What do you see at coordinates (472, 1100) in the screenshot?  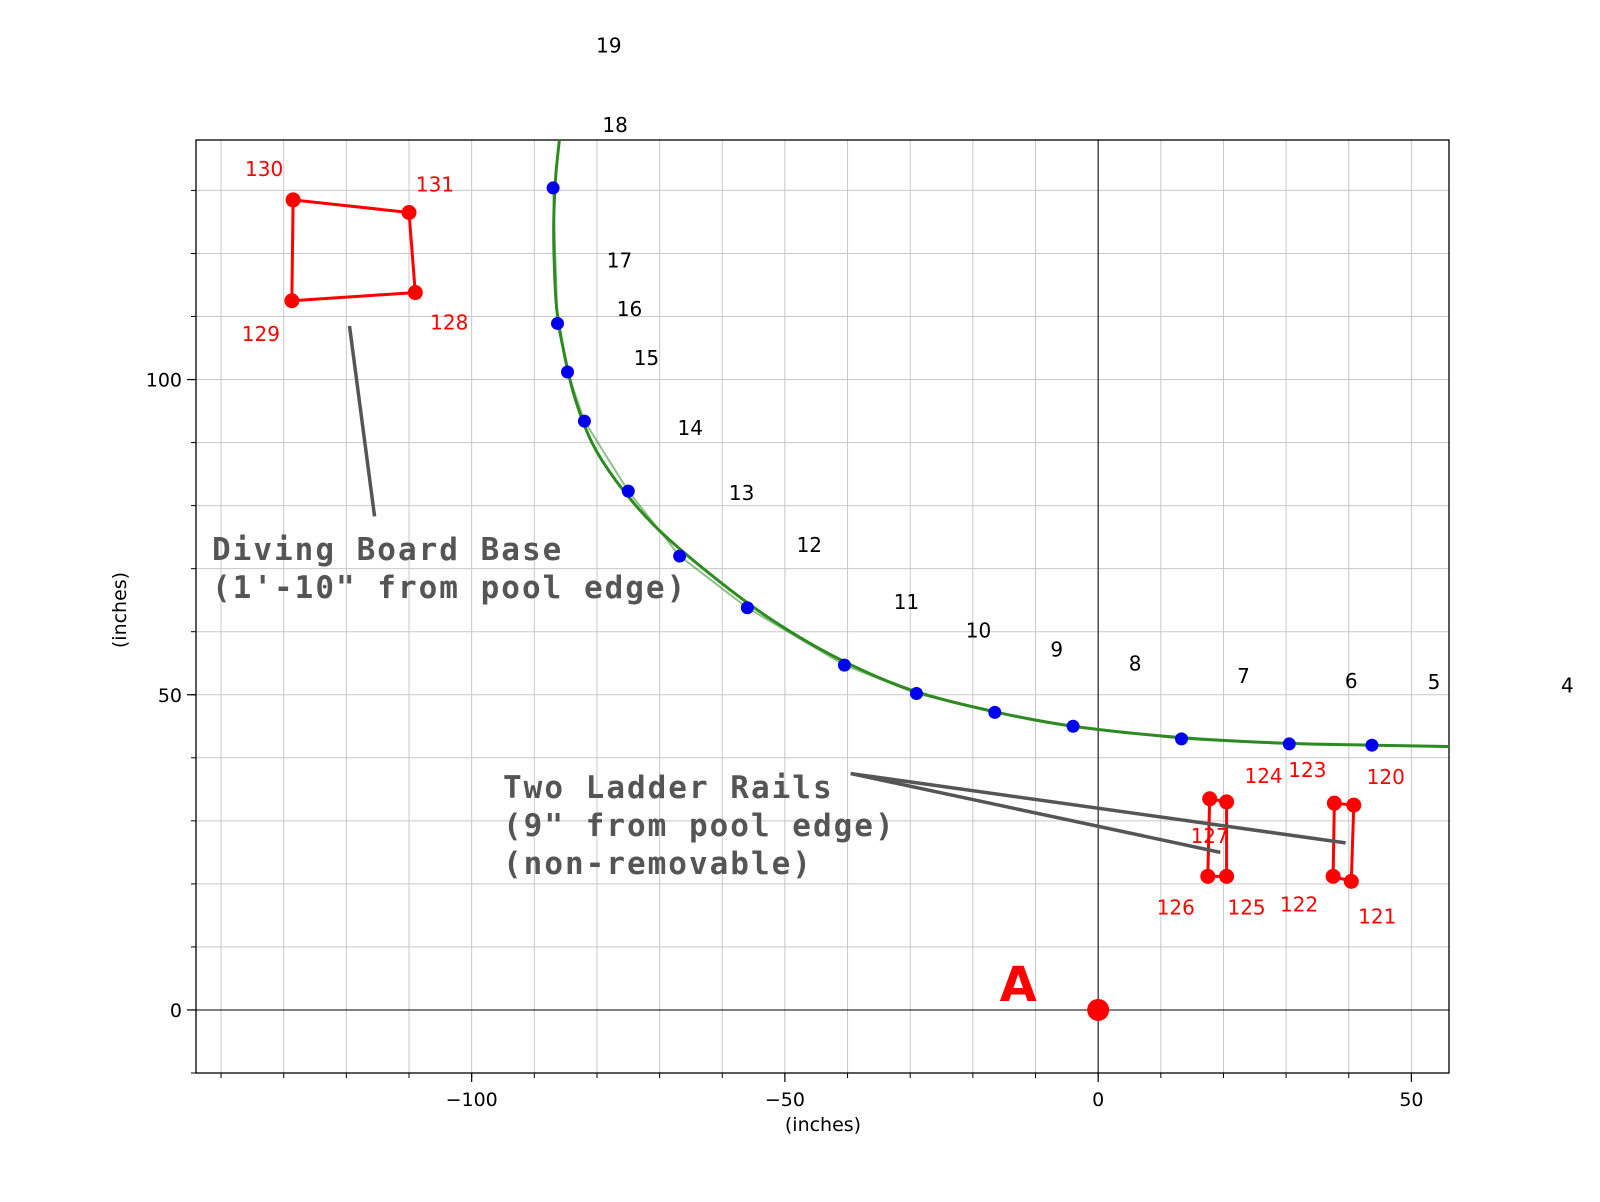 I see `x-tick-label: −100` at bounding box center [472, 1100].